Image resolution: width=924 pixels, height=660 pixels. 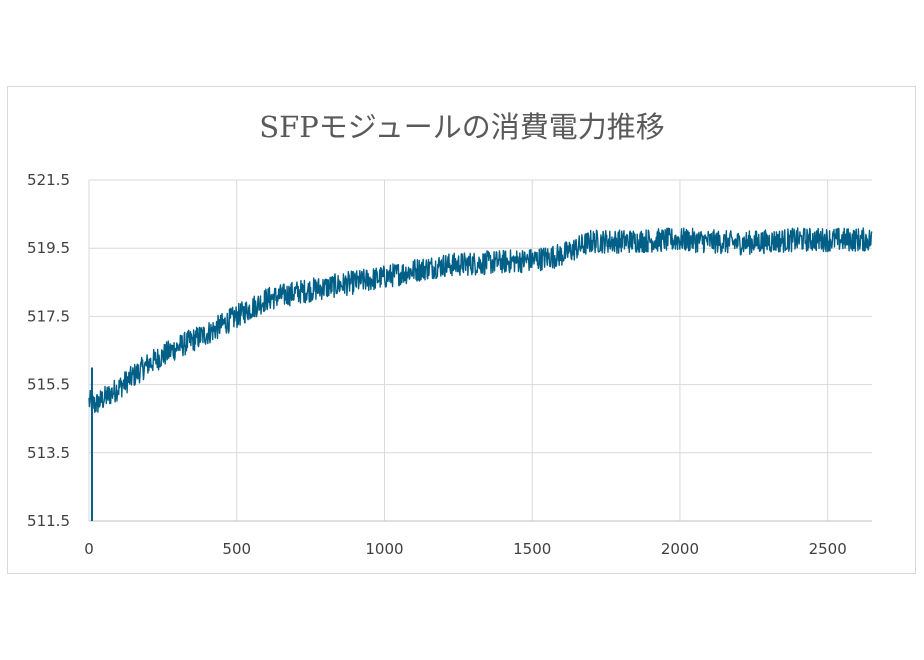 What do you see at coordinates (48, 385) in the screenshot?
I see `y-tick-label-2: 515.5` at bounding box center [48, 385].